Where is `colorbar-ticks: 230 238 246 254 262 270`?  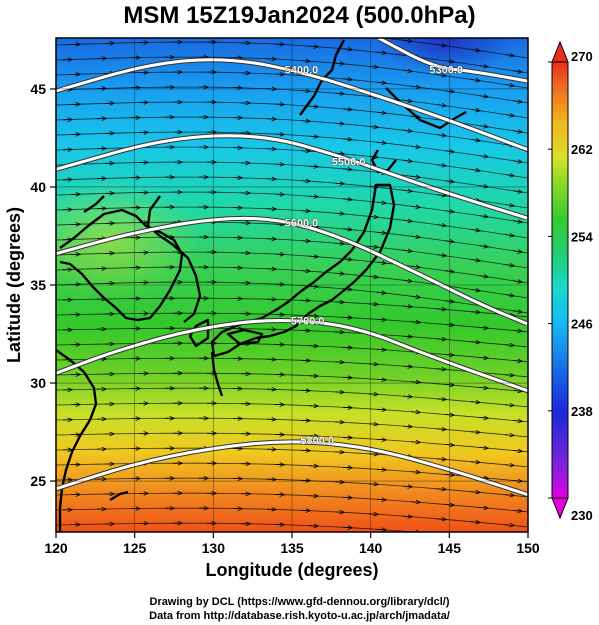
colorbar-ticks: 230 238 246 254 262 270 is located at coordinates (570, 286).